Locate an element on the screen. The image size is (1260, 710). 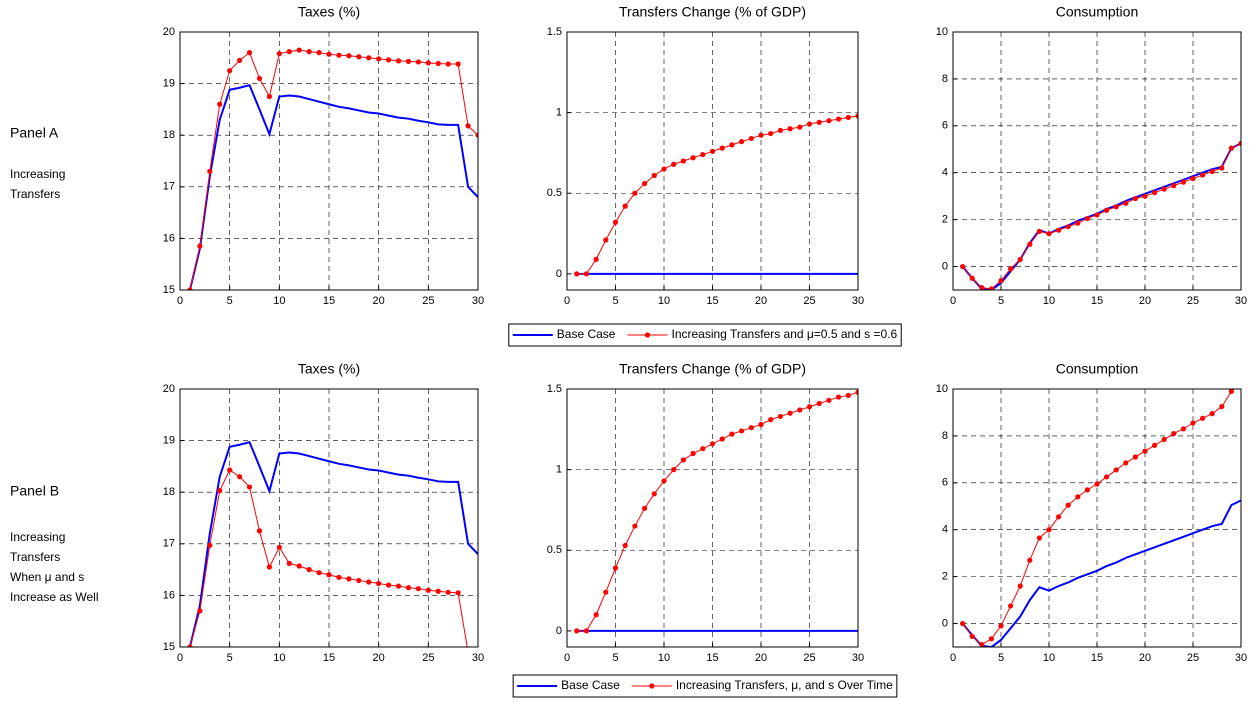
x-tick-label: 10 is located at coordinates (279, 301).